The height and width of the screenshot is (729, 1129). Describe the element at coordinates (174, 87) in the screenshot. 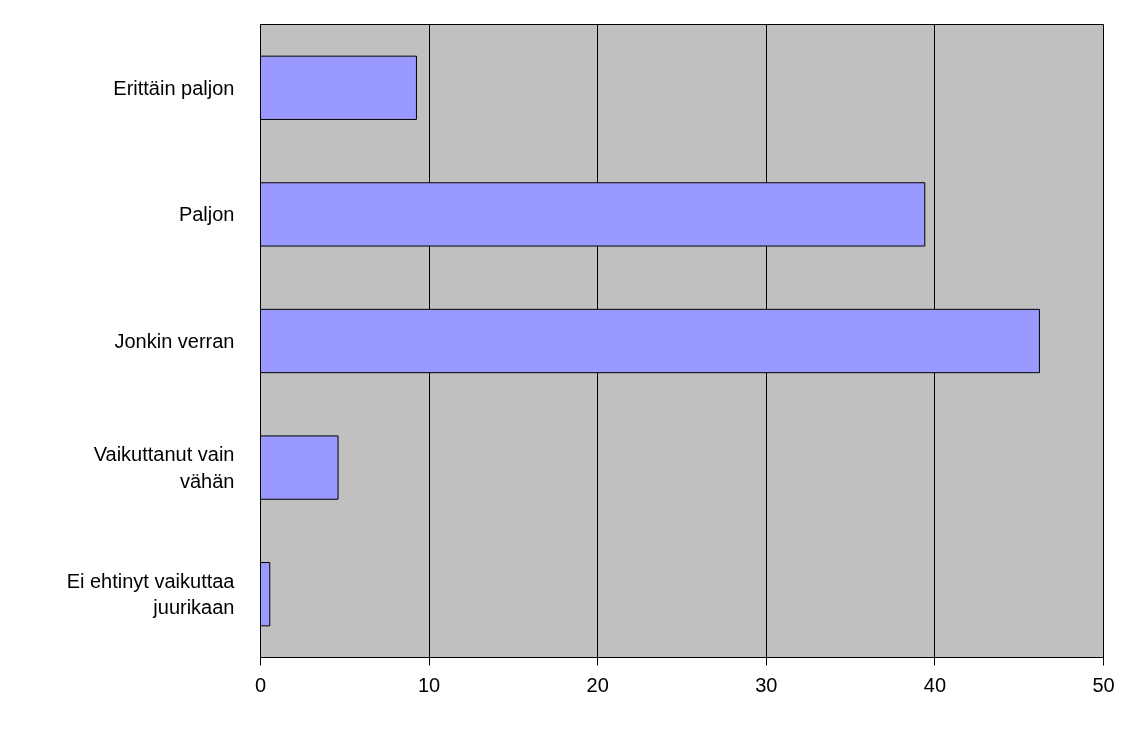

I see `y-tick-label: Erittäin paljon` at that location.